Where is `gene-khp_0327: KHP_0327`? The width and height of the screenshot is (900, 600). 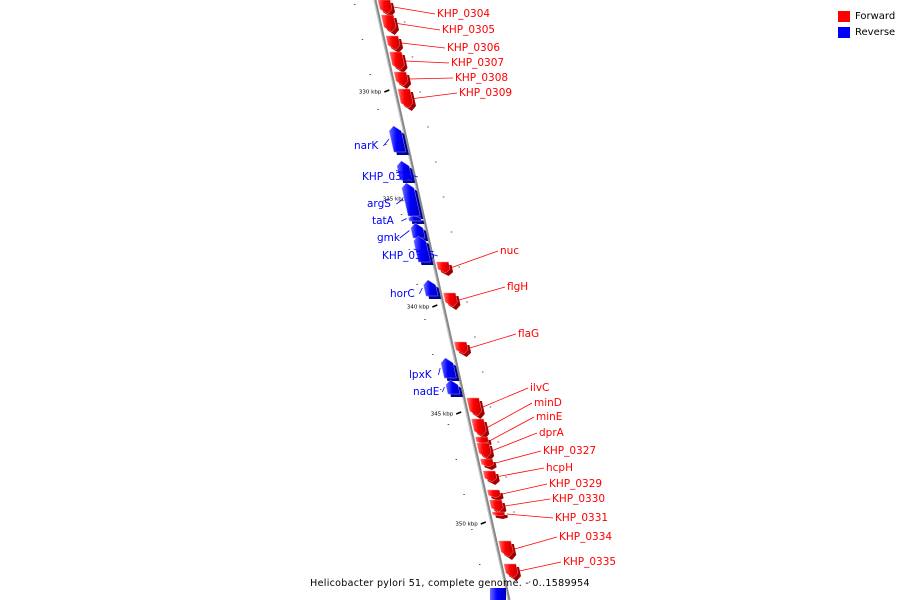
gene-khp_0327: KHP_0327 is located at coordinates (538, 457).